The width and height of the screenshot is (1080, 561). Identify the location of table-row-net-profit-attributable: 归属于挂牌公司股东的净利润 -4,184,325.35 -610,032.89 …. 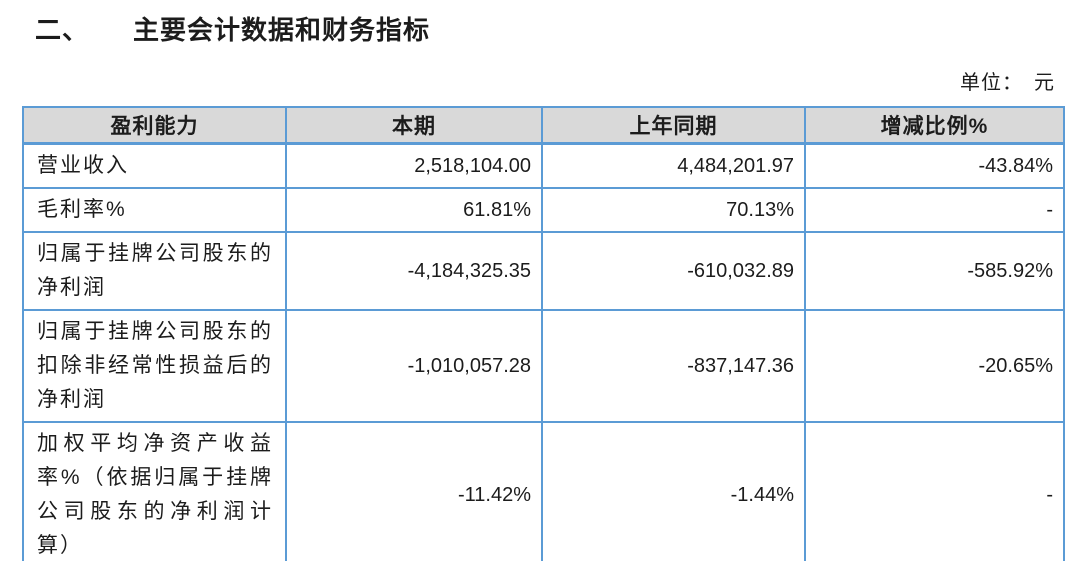
(543, 271).